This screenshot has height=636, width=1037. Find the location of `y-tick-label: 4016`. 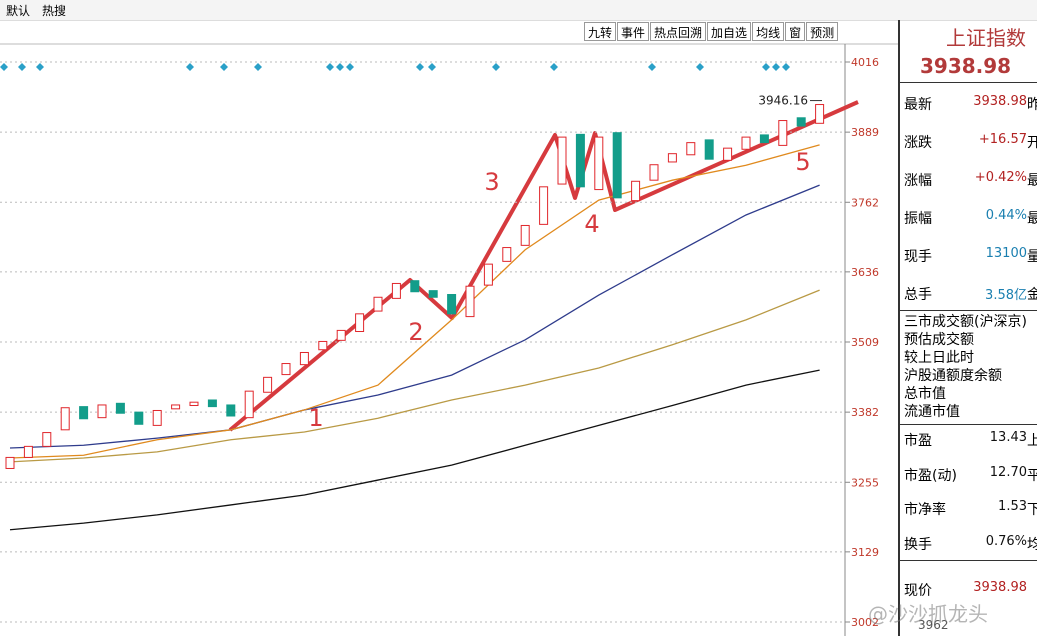

y-tick-label: 4016 is located at coordinates (865, 62).